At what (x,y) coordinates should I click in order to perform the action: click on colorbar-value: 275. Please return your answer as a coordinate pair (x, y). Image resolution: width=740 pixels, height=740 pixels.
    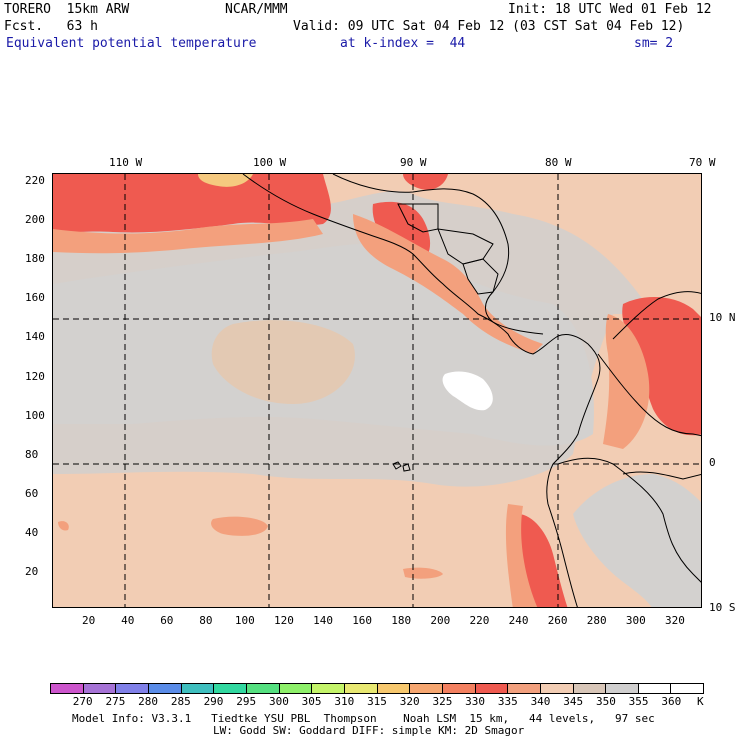
    Looking at the image, I should click on (115, 701).